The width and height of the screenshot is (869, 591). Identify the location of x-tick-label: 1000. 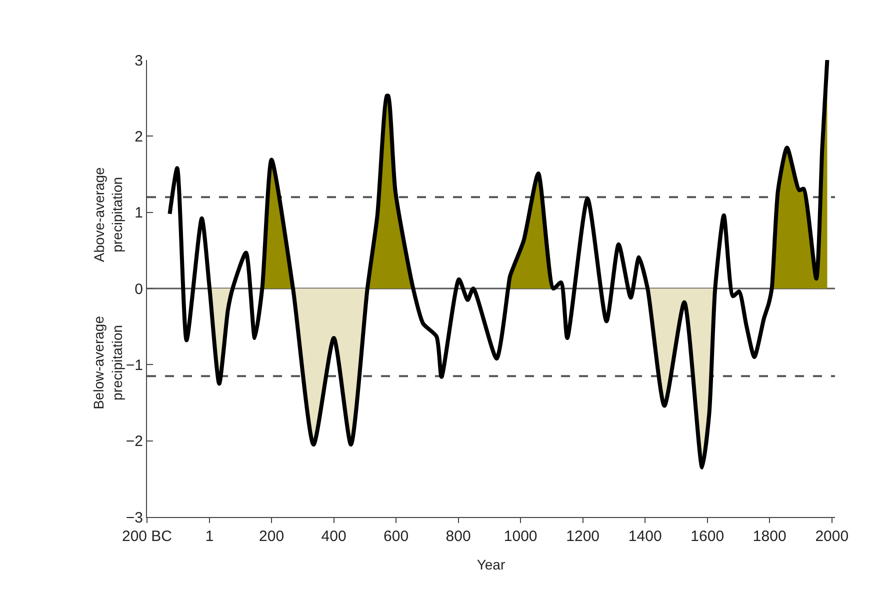
(521, 536).